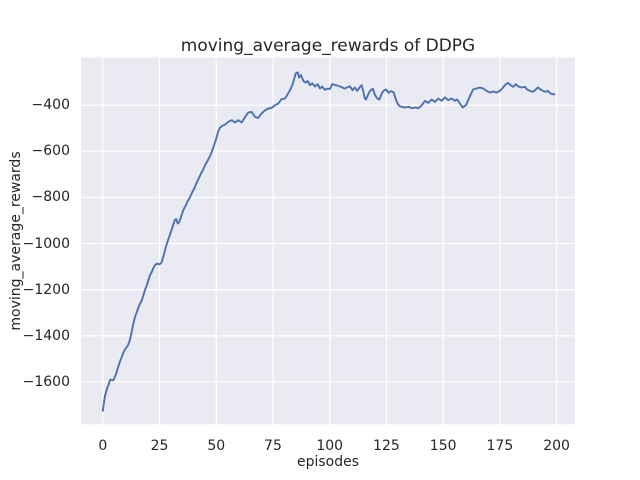 Image resolution: width=640 pixels, height=480 pixels. I want to click on y-tick-label: −1400, so click(46, 335).